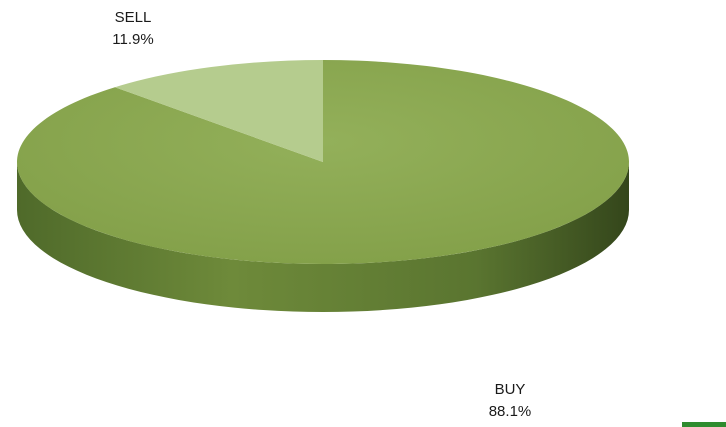  I want to click on label-buy-value: 88.1%, so click(510, 411).